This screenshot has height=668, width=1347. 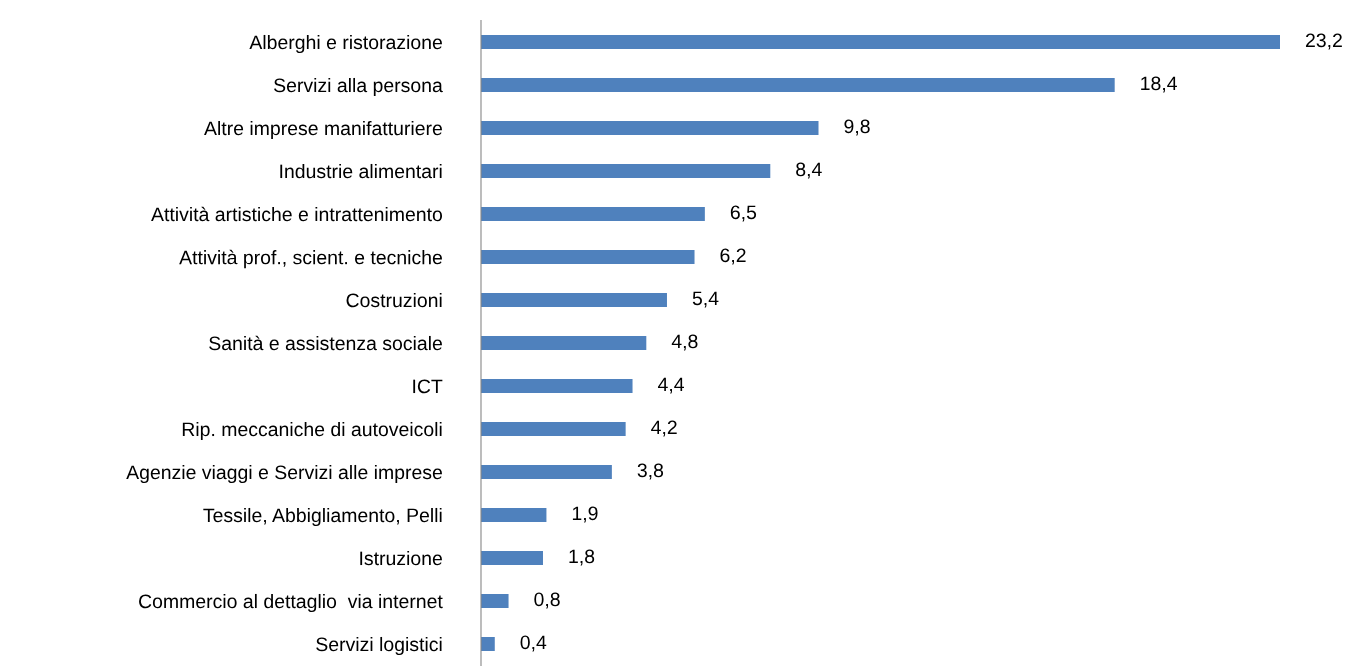 I want to click on data-label: 4,2, so click(x=664, y=428).